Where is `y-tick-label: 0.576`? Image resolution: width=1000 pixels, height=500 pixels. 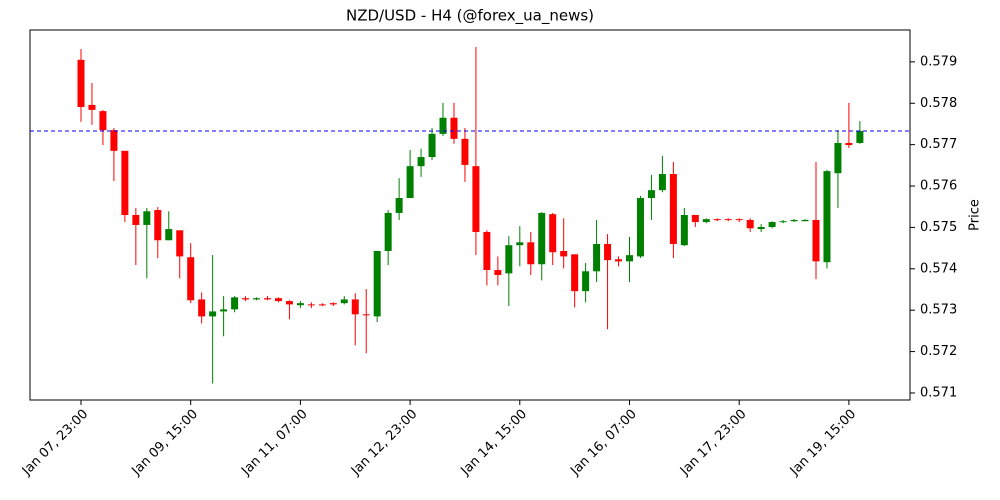 y-tick-label: 0.576 is located at coordinates (938, 186).